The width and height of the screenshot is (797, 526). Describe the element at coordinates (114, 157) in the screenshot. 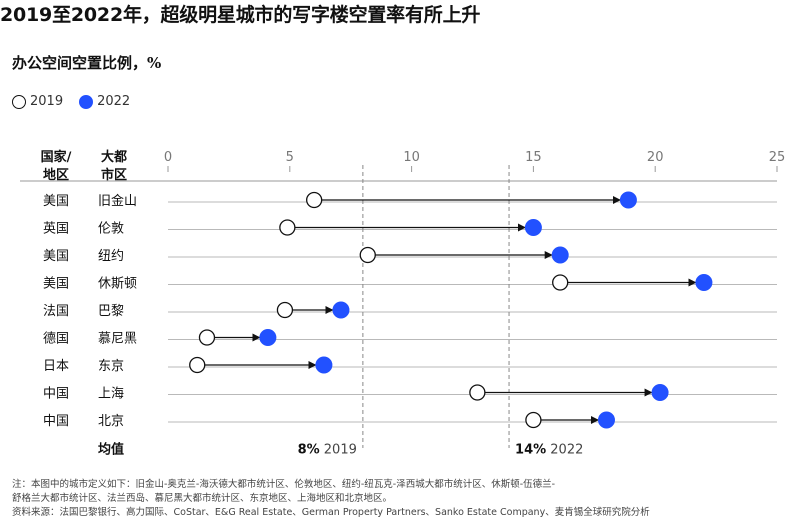

I see `header-metro-line1: 大都` at that location.